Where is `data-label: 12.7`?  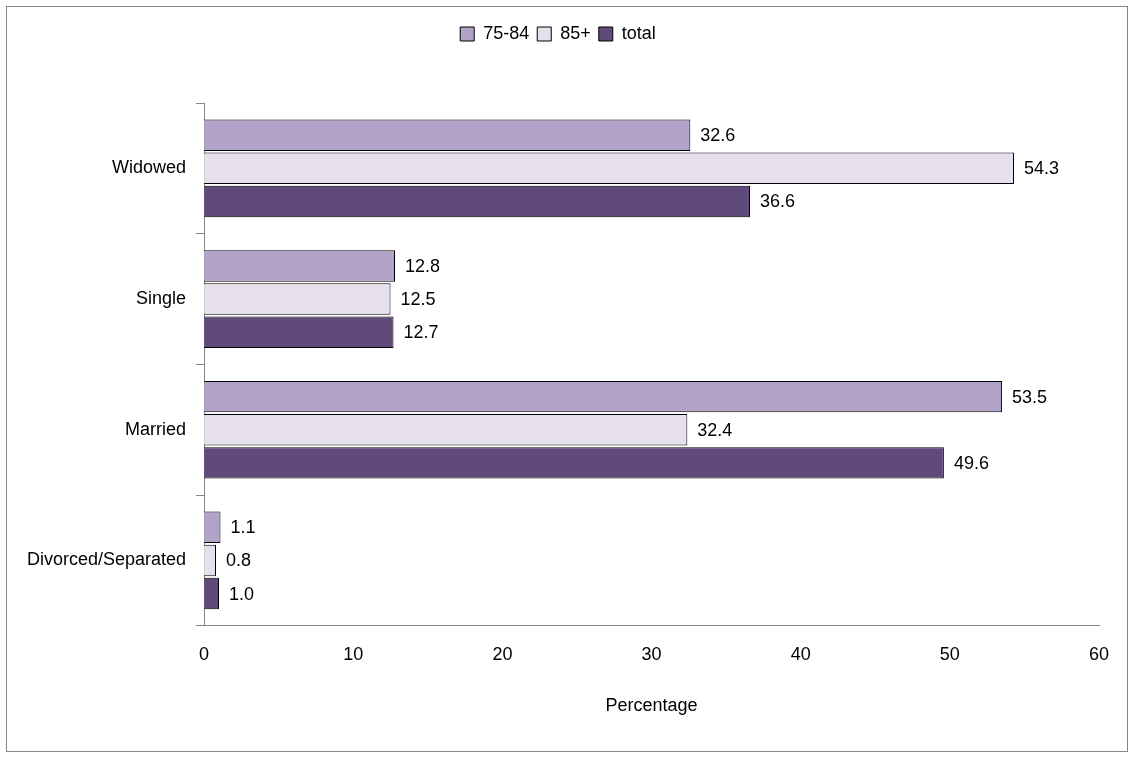
data-label: 12.7 is located at coordinates (421, 332).